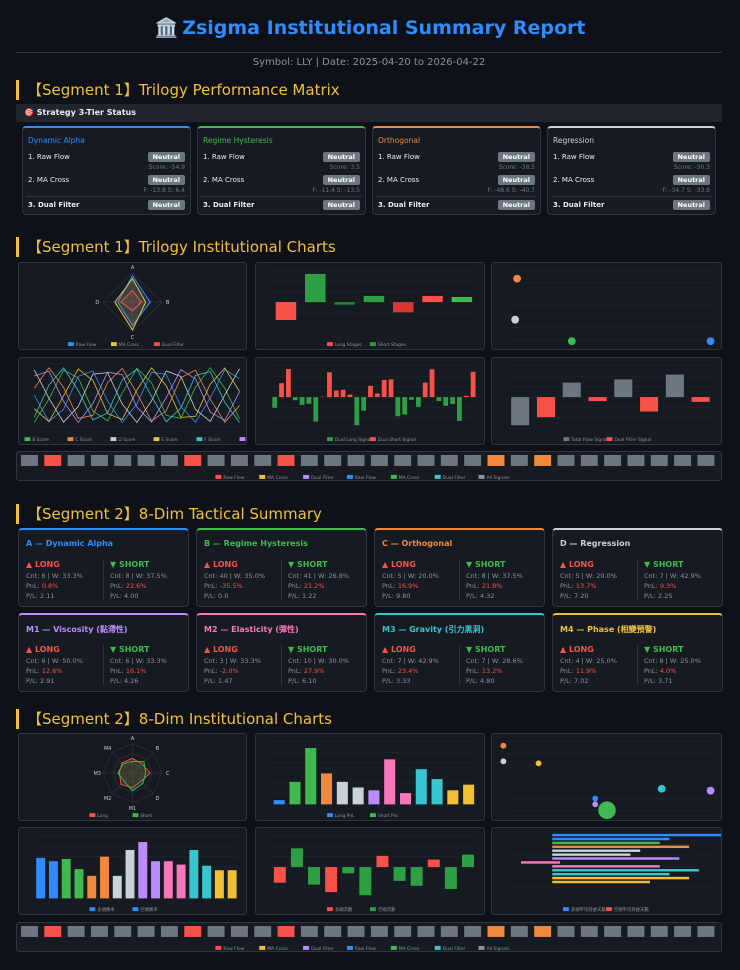 The image size is (740, 970). Describe the element at coordinates (106, 180) in the screenshot. I see `tier-row-ma: 2. MA Cross Neutral` at that location.